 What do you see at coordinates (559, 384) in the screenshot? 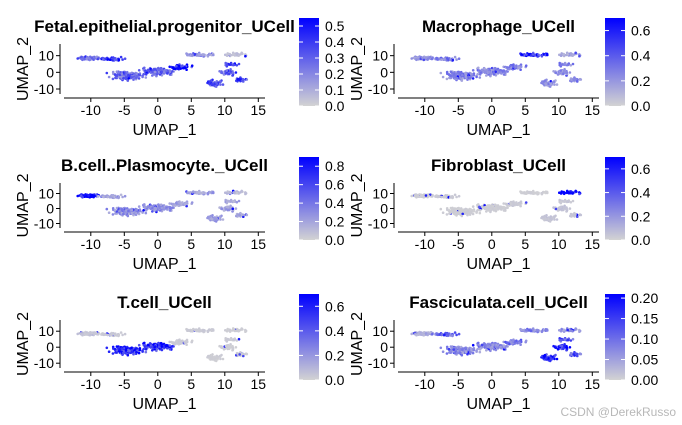
I see `x-tick-label: 10` at bounding box center [559, 384].